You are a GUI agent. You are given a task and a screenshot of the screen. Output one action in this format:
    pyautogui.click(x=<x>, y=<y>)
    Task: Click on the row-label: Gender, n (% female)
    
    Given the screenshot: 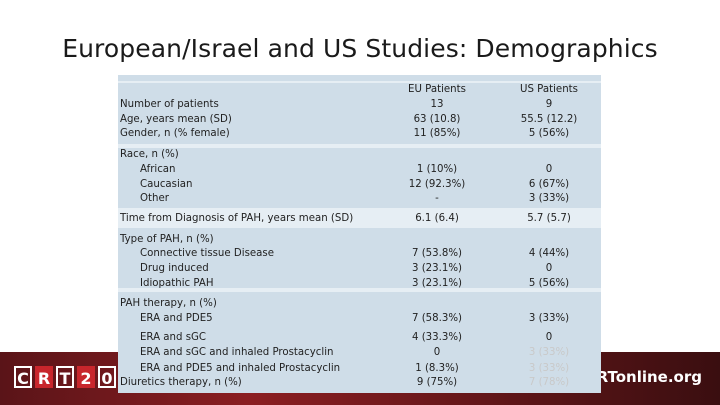 What is the action you would take?
    pyautogui.click(x=175, y=133)
    